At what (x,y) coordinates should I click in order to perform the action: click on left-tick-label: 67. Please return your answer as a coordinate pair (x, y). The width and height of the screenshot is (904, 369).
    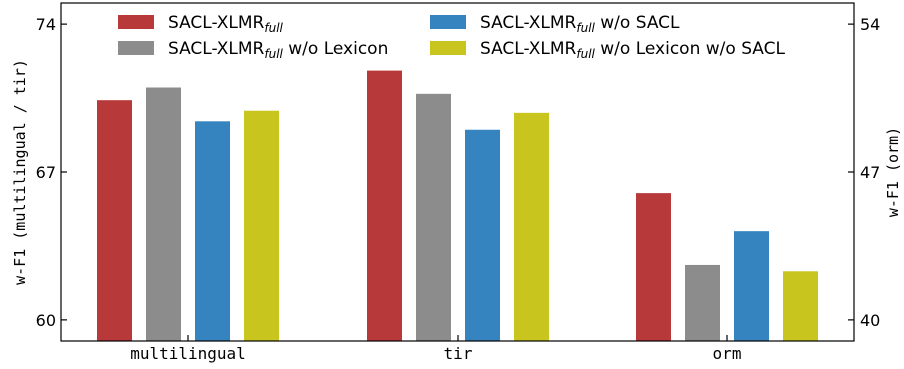
    Looking at the image, I should click on (46, 172).